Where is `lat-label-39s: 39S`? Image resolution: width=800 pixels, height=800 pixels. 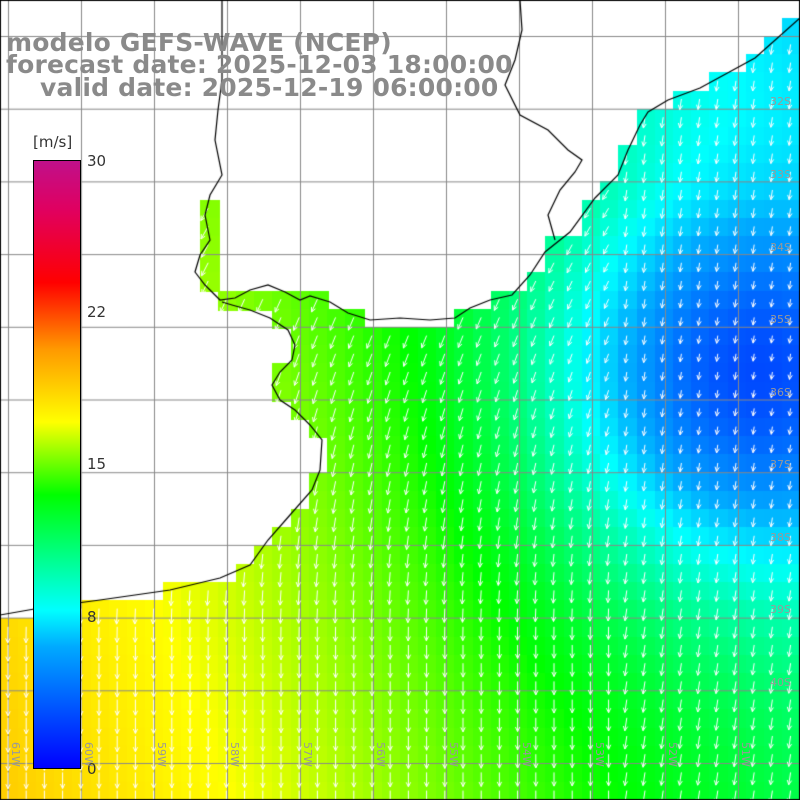
lat-label-39s: 39S is located at coordinates (780, 609).